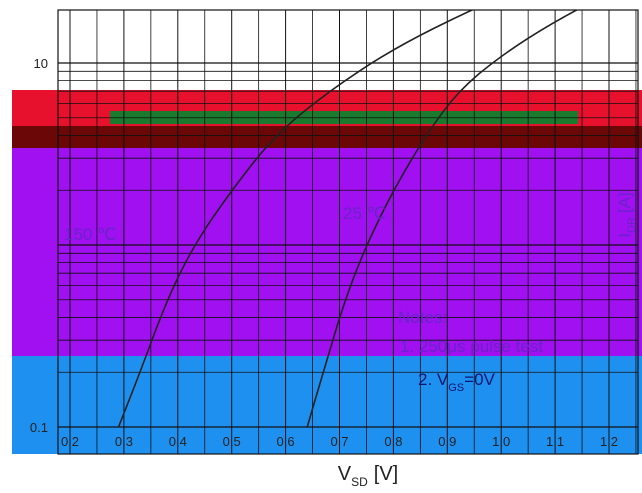 This screenshot has height=493, width=642. What do you see at coordinates (624, 235) in the screenshot?
I see `y-axis-label-main: I` at bounding box center [624, 235].